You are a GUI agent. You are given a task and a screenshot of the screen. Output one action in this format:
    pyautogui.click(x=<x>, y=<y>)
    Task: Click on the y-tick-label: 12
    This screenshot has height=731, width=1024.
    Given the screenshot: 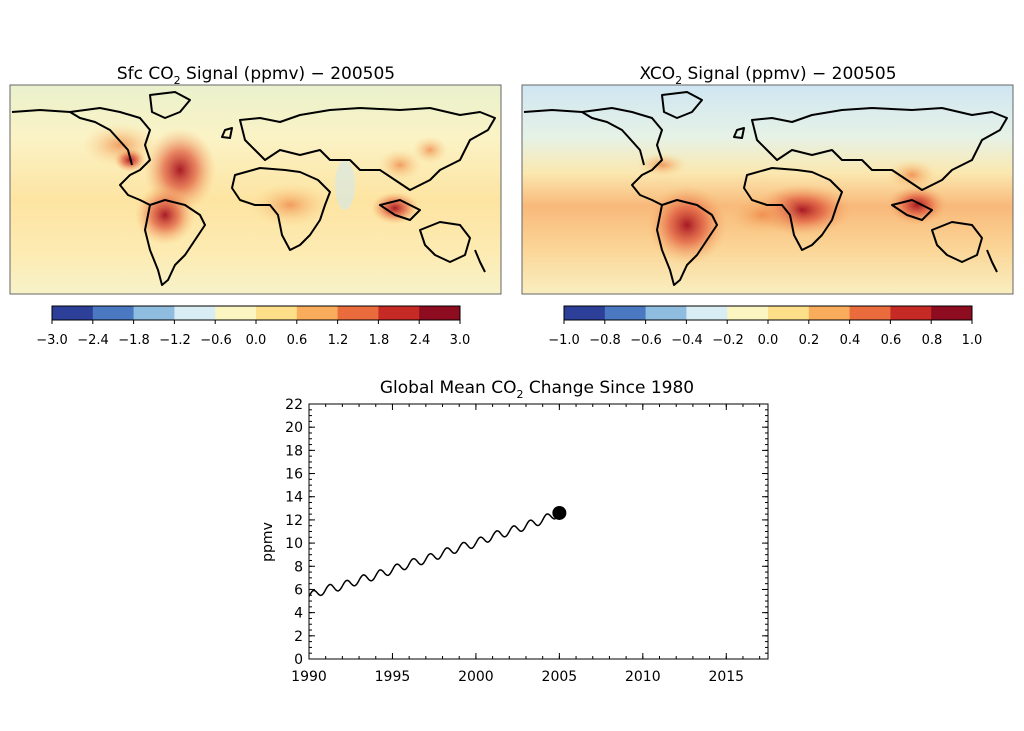 What is the action you would take?
    pyautogui.click(x=294, y=521)
    